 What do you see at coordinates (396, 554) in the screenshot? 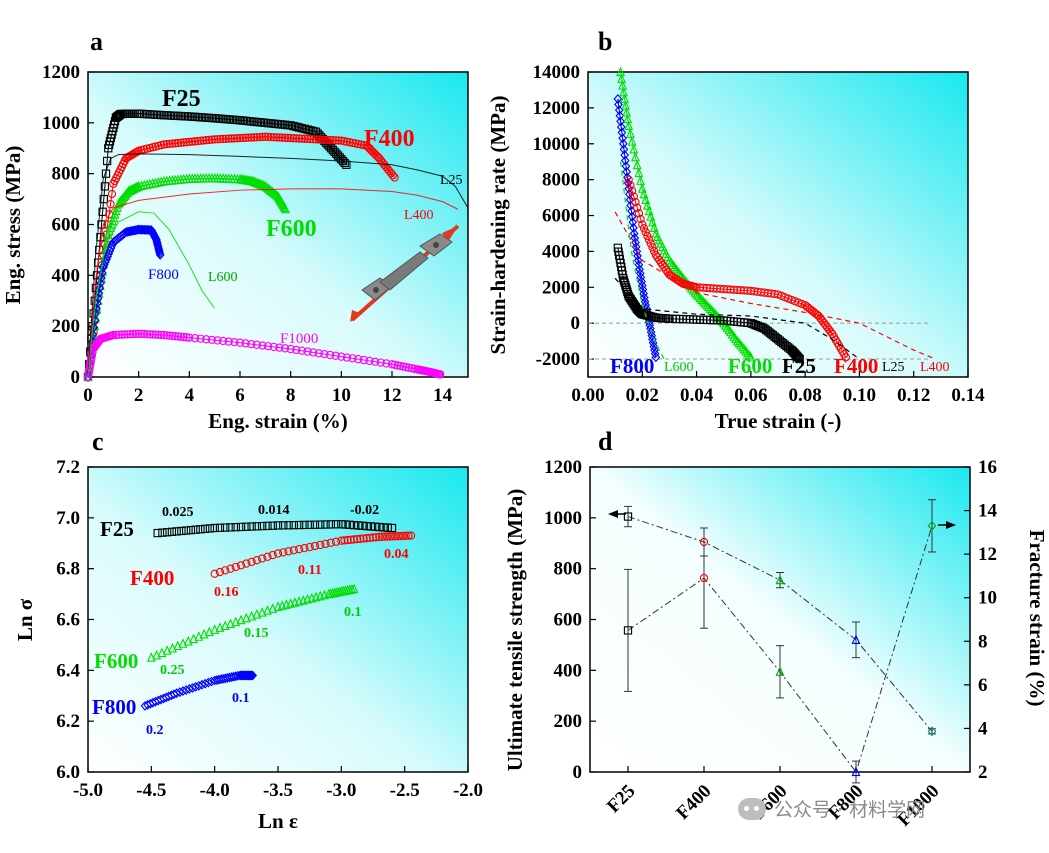
I see `c-slope-label: 0.04` at bounding box center [396, 554].